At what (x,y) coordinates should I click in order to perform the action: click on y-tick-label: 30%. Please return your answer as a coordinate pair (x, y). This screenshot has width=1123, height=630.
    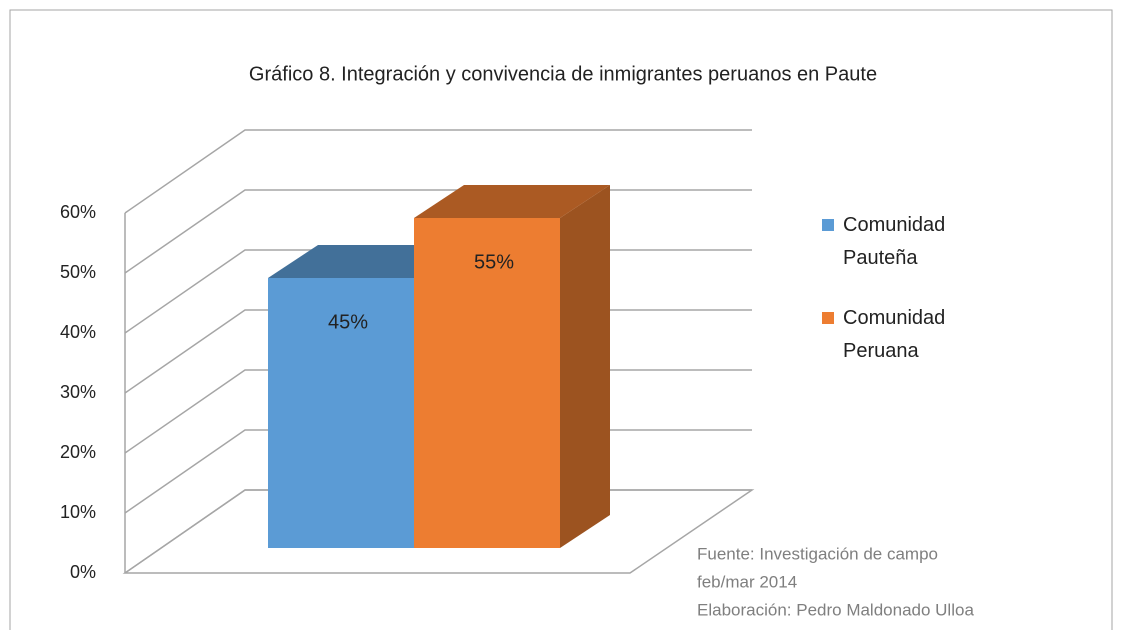
    Looking at the image, I should click on (78, 392).